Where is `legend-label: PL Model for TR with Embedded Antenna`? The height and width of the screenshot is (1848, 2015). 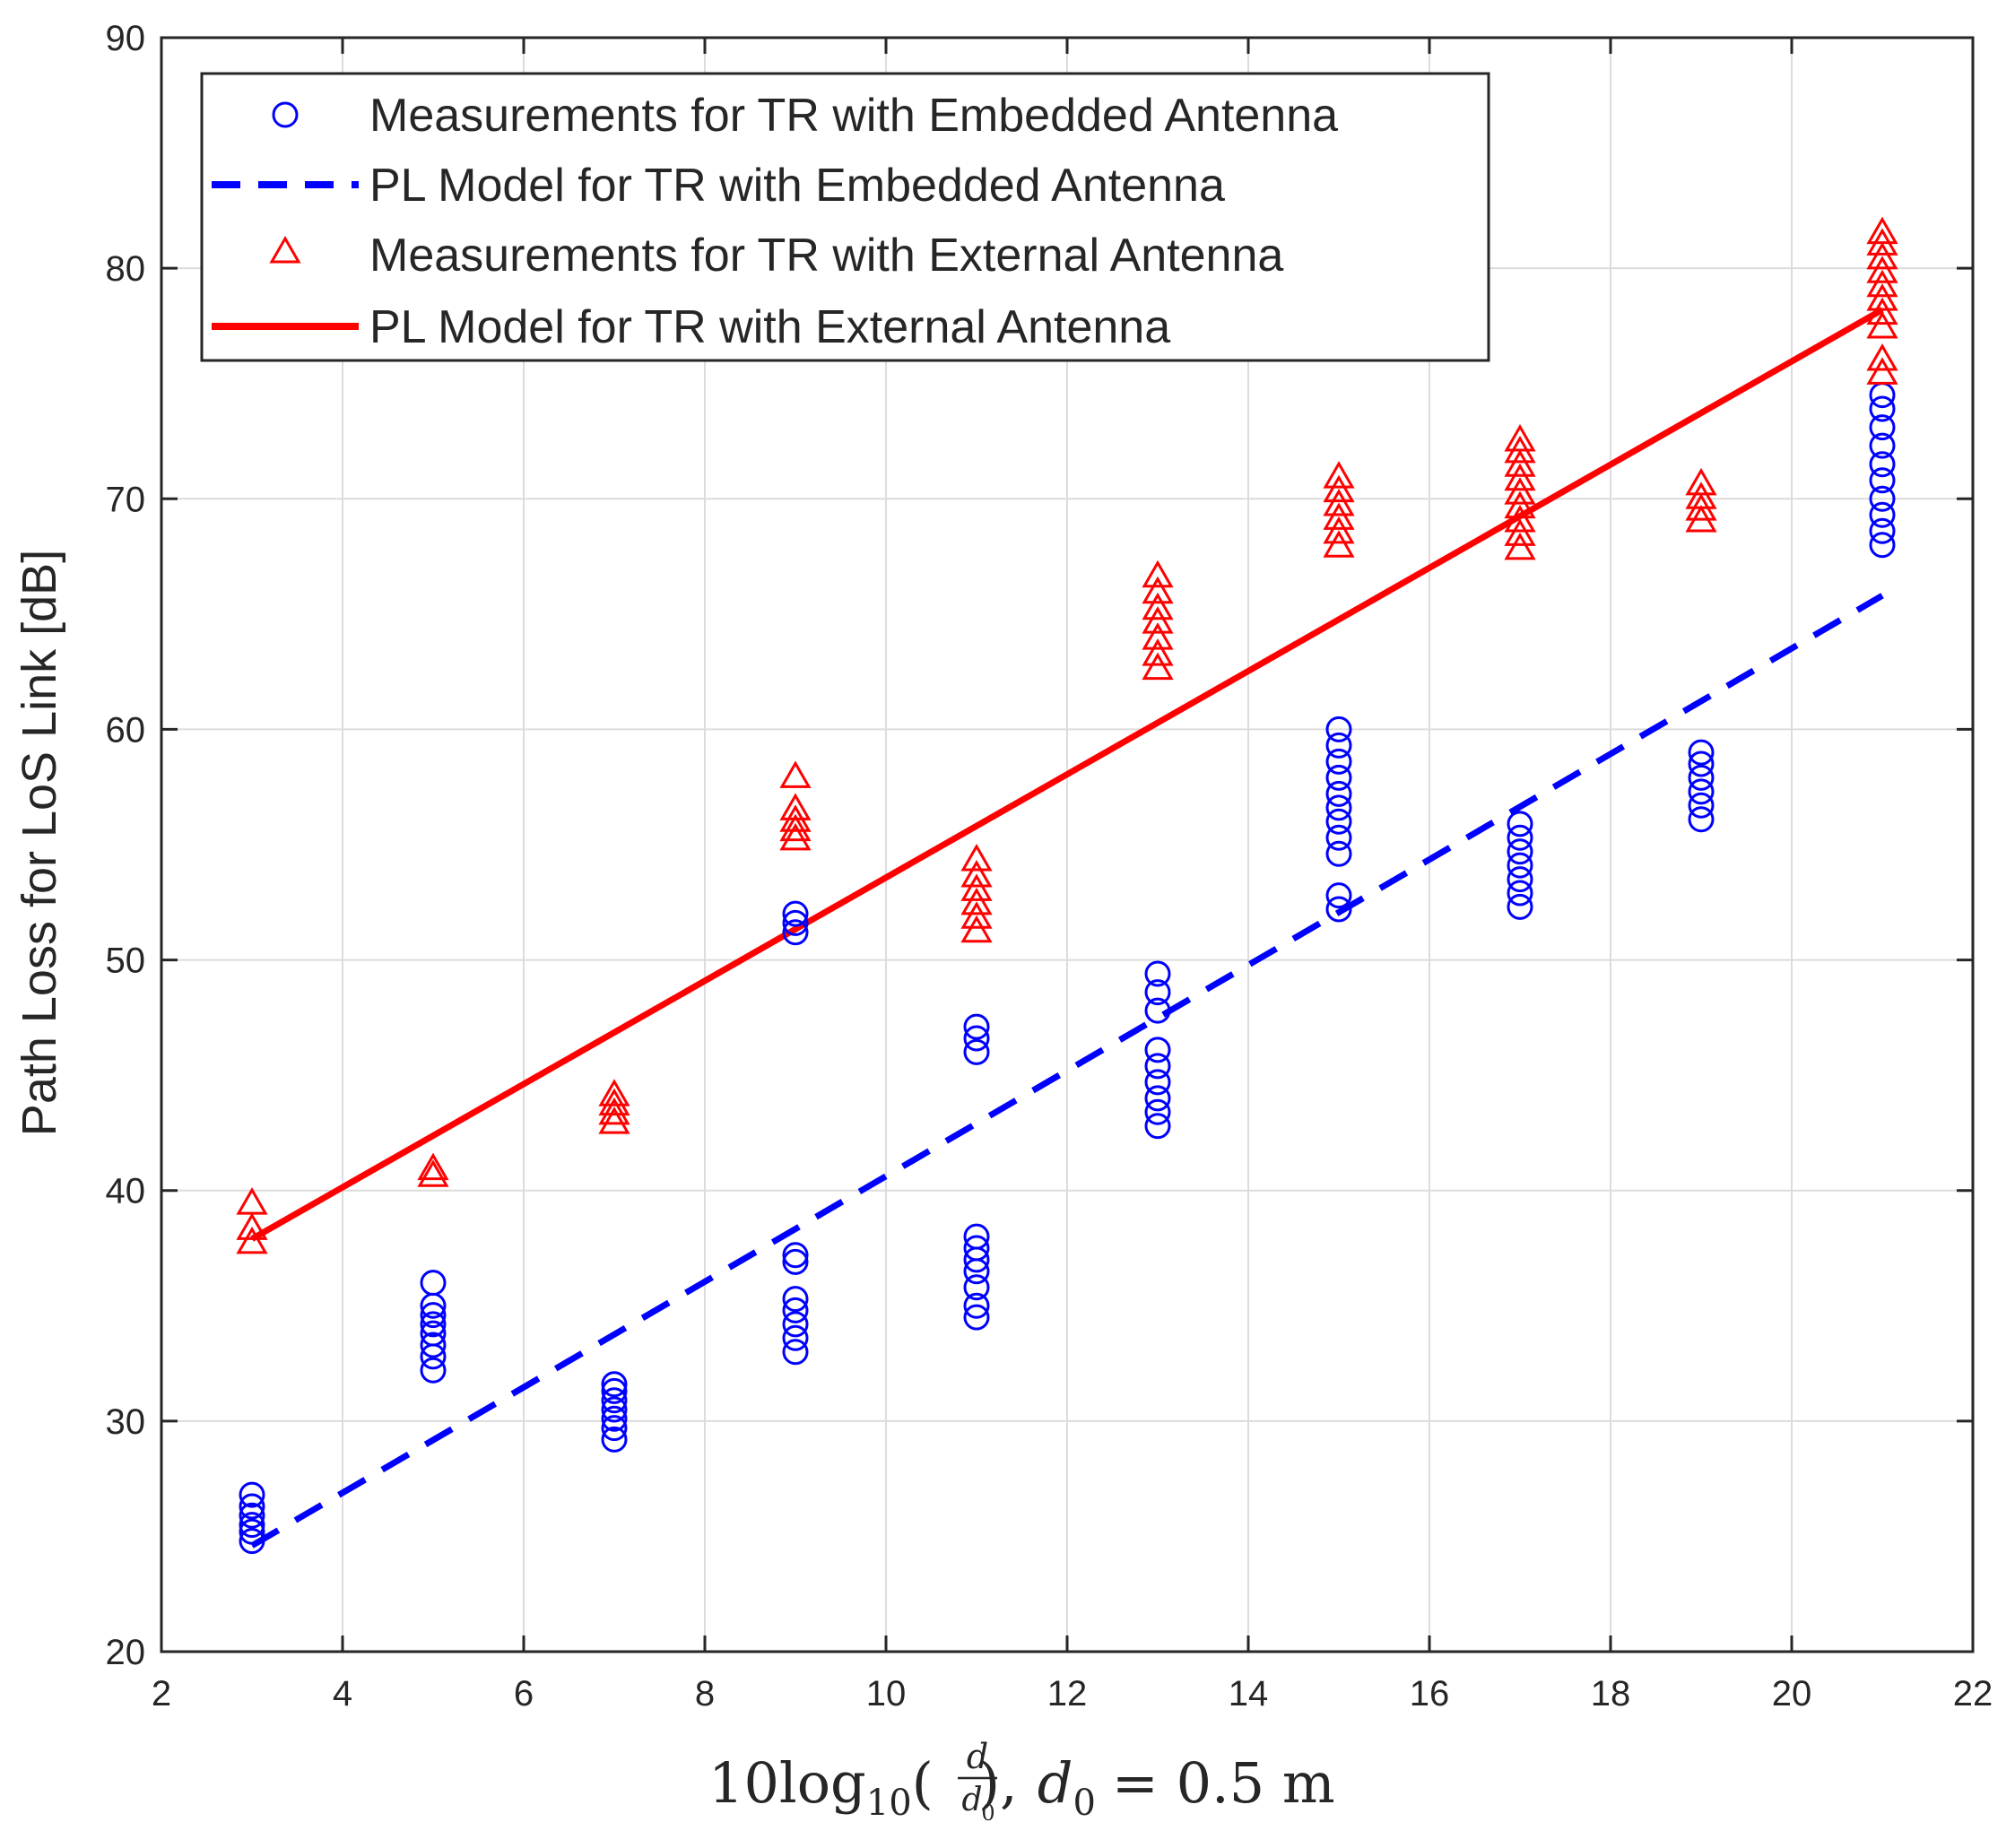 legend-label: PL Model for TR with Embedded Antenna is located at coordinates (797, 186).